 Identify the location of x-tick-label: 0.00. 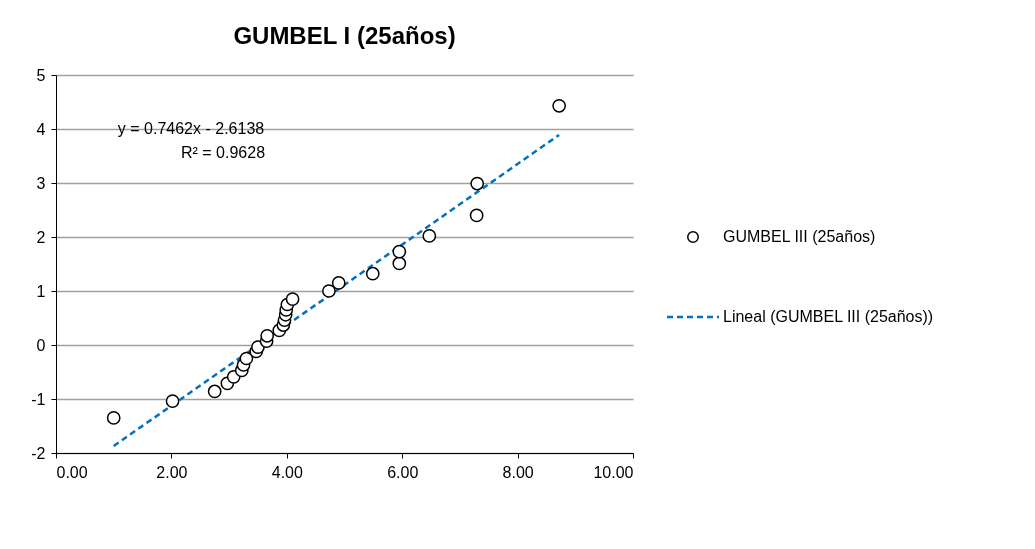
(72, 472).